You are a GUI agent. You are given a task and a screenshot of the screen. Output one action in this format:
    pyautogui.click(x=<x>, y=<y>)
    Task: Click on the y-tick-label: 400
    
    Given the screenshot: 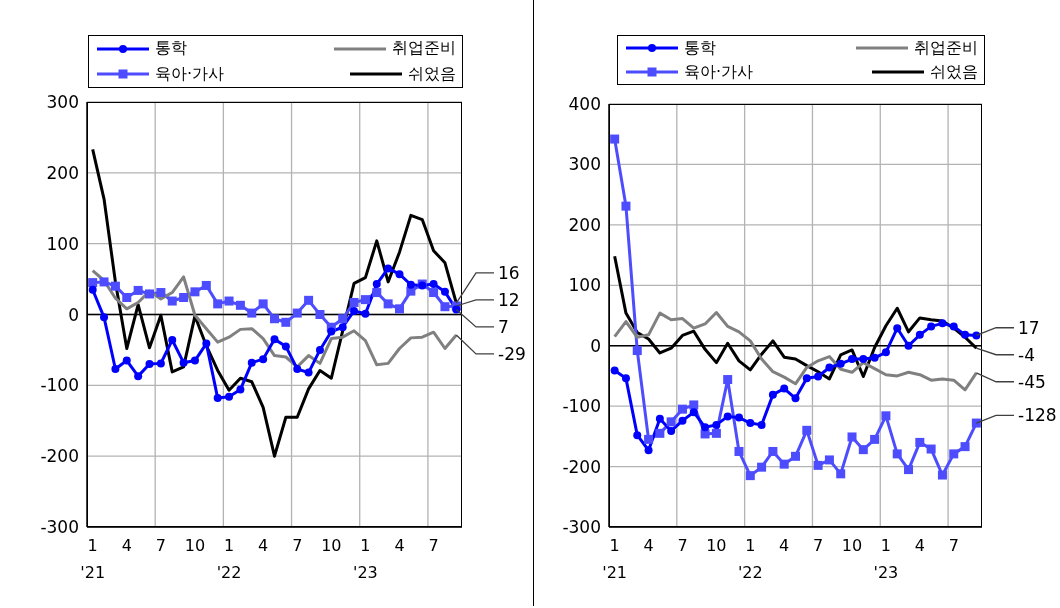 What is the action you would take?
    pyautogui.click(x=584, y=104)
    